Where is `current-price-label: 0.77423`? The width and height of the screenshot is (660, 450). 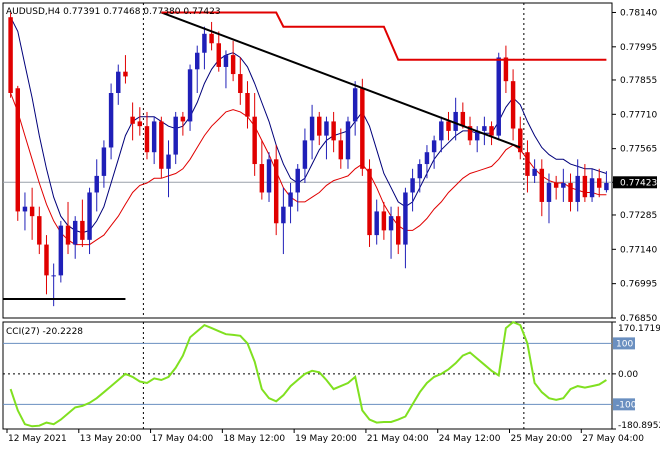
current-price-label: 0.77423 is located at coordinates (638, 183).